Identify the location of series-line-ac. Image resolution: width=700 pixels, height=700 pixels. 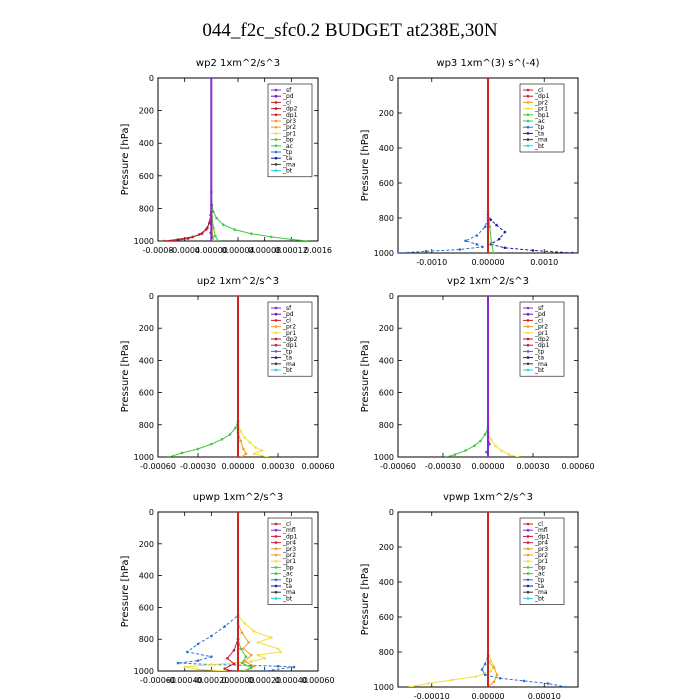
(467, 376).